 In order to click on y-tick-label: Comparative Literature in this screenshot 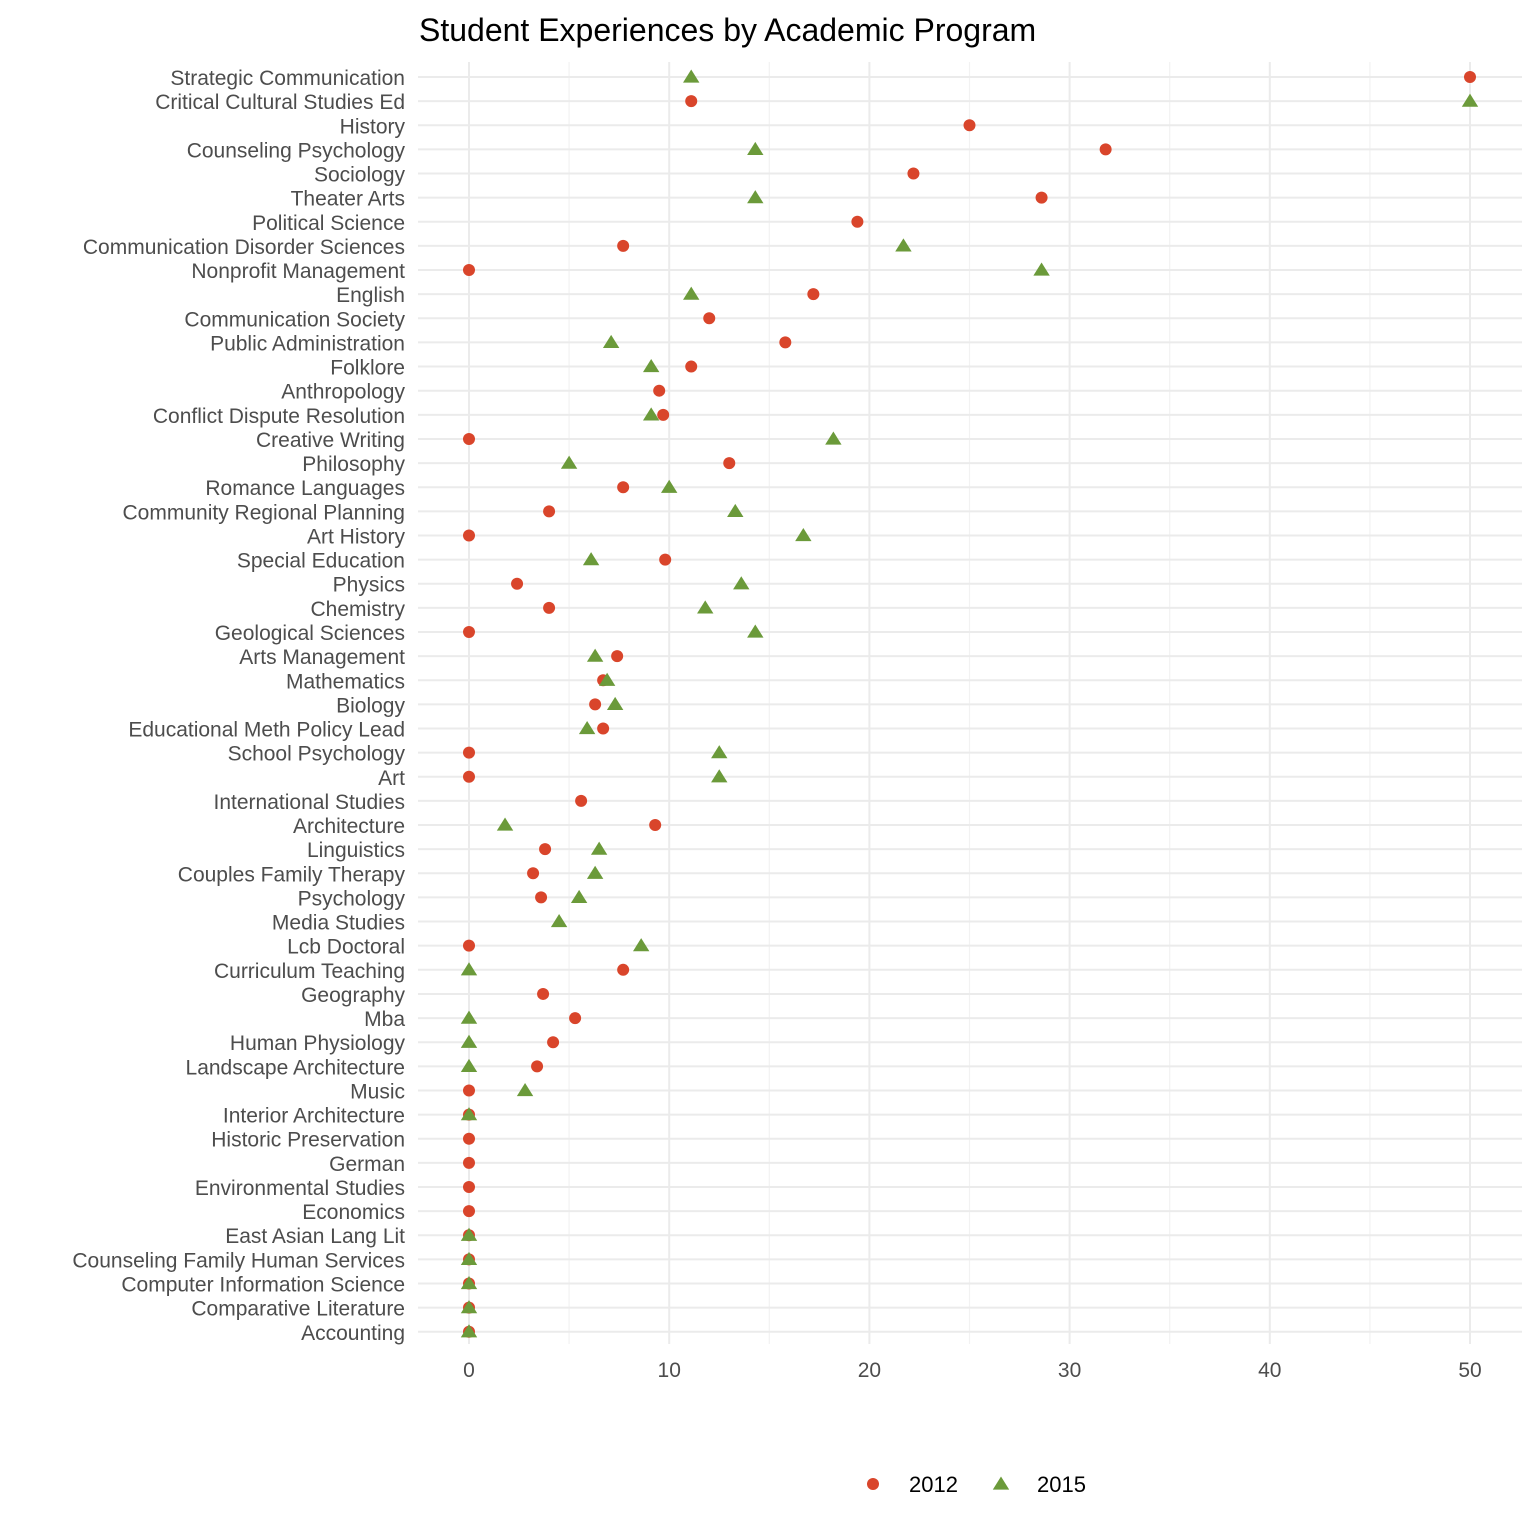, I will do `click(298, 1309)`.